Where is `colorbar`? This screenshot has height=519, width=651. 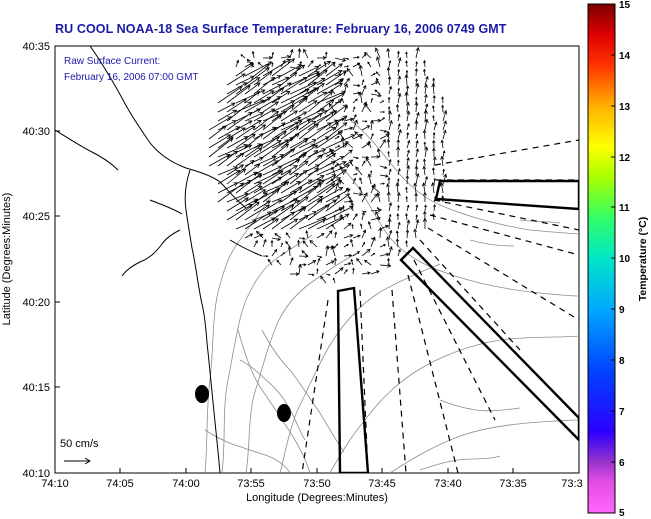 colorbar is located at coordinates (601, 258).